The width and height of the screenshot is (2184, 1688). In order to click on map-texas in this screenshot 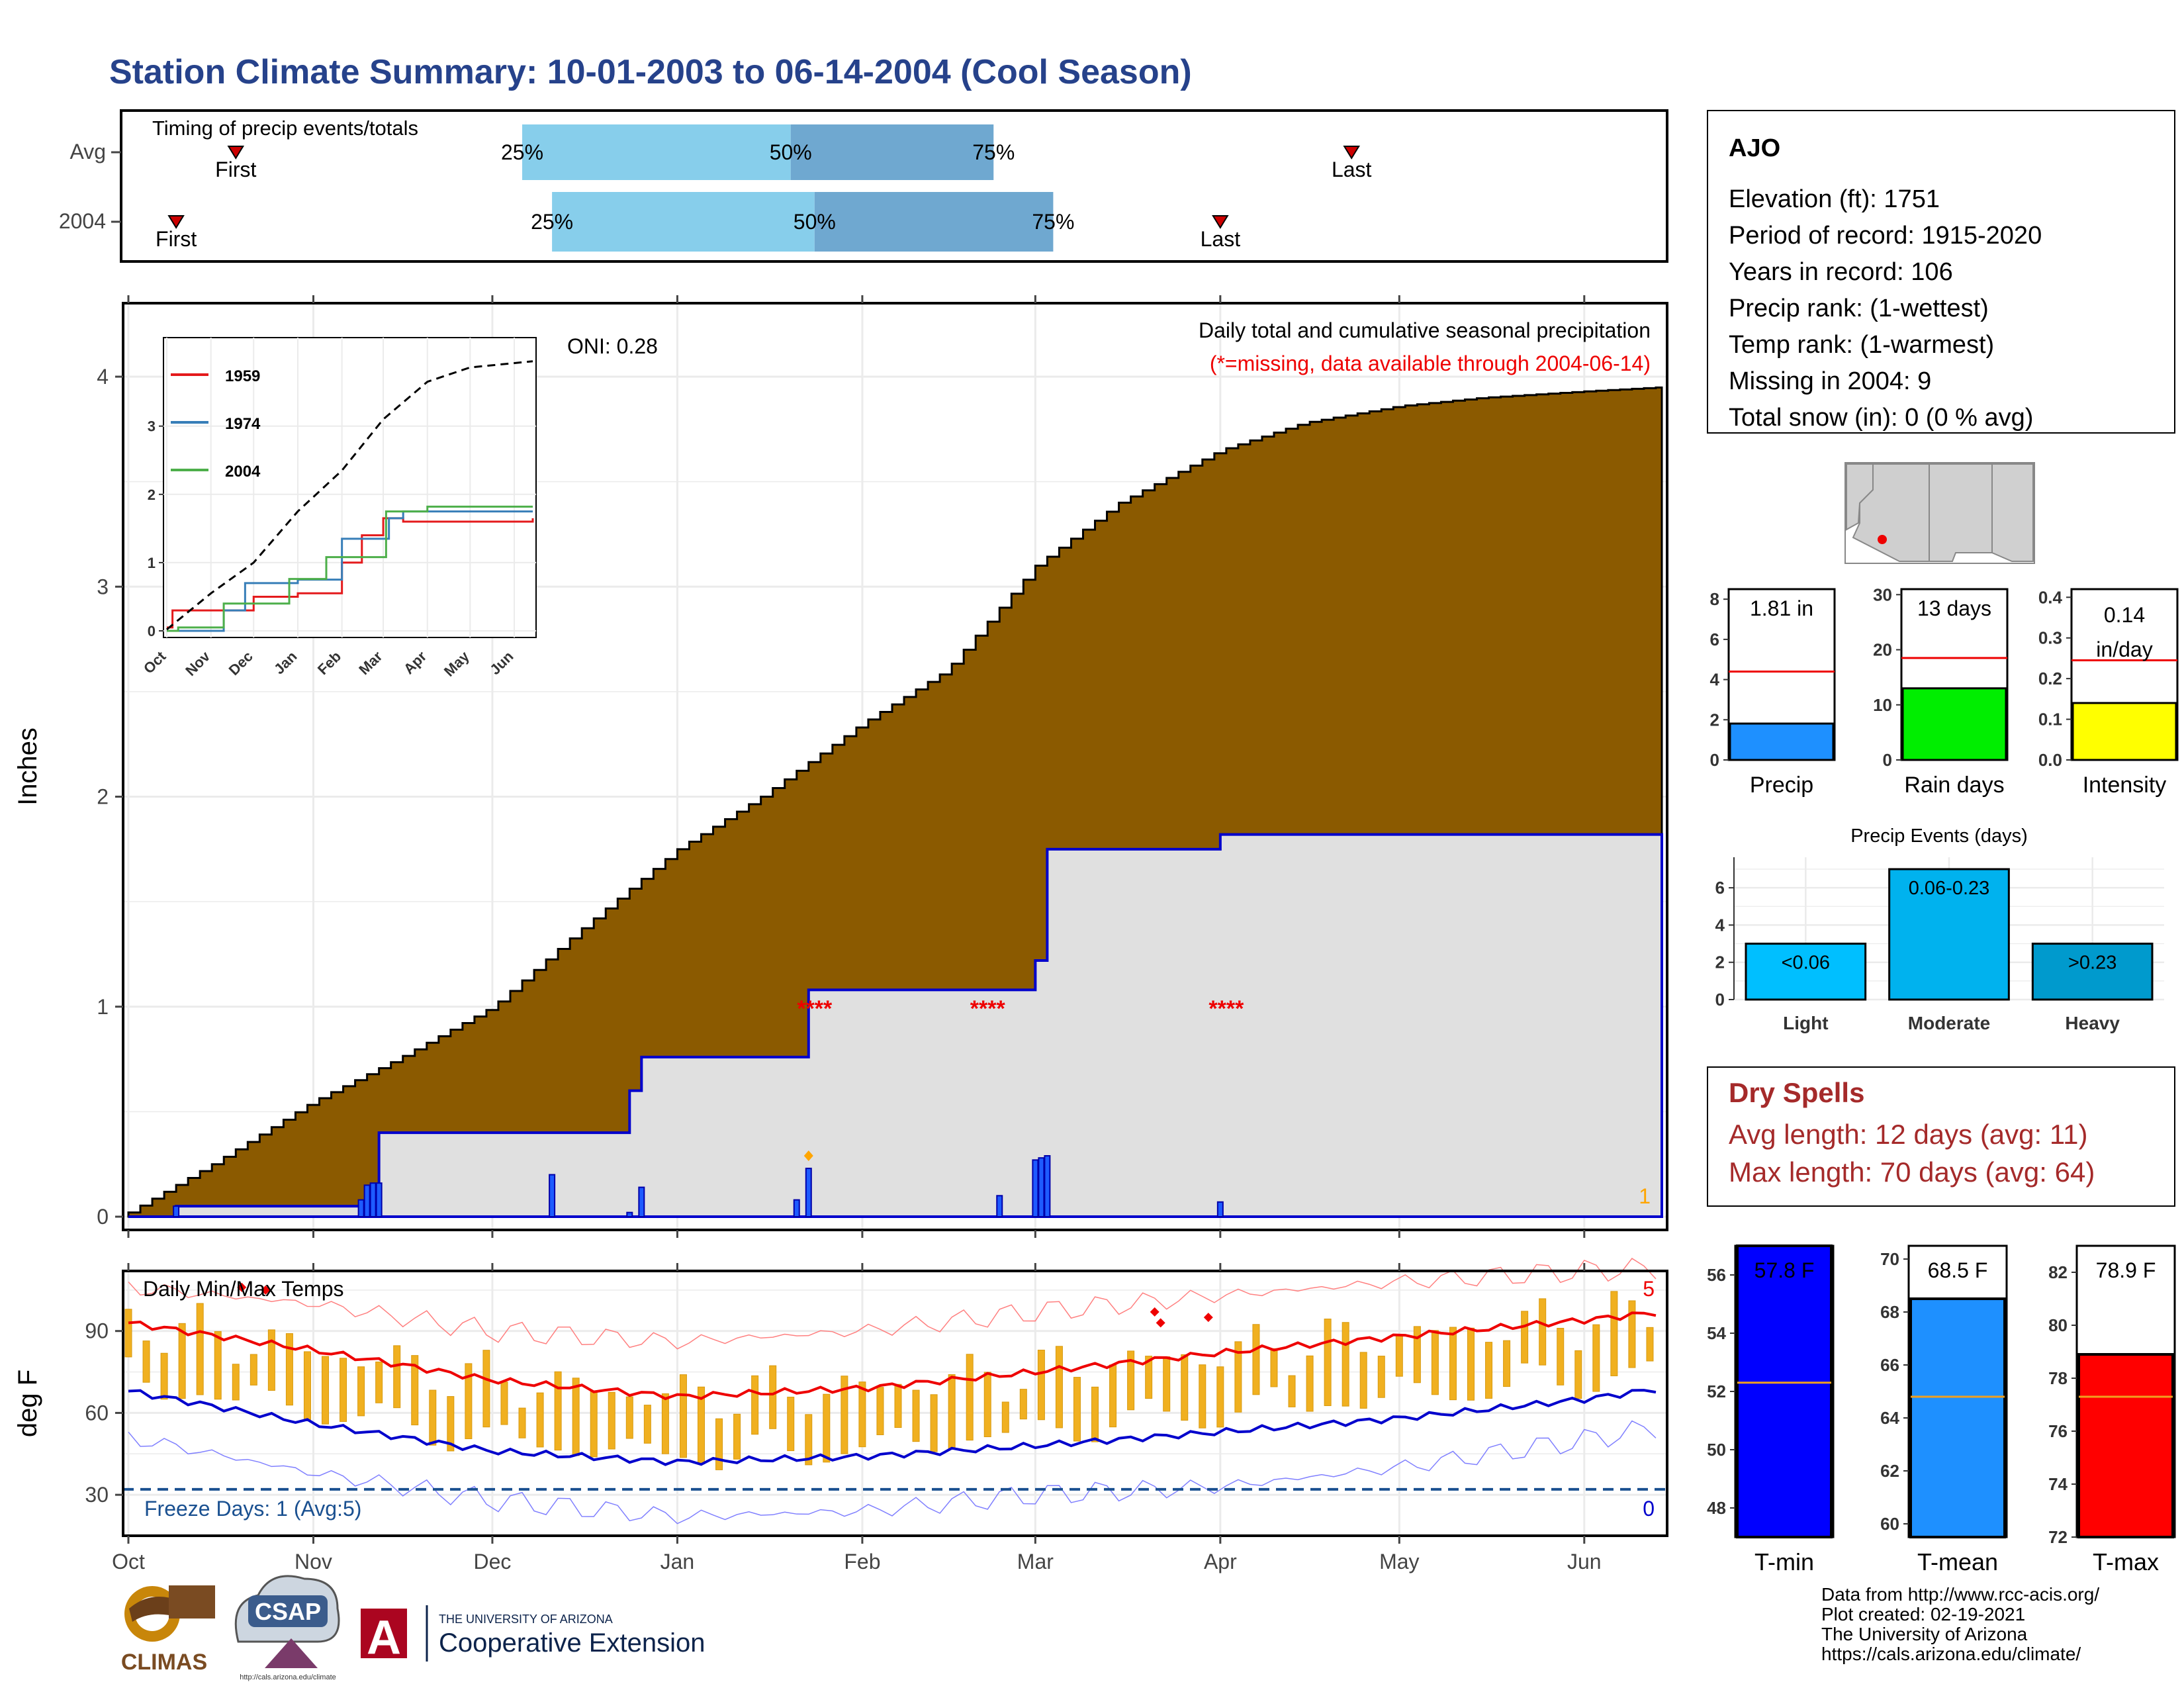, I will do `click(2013, 512)`.